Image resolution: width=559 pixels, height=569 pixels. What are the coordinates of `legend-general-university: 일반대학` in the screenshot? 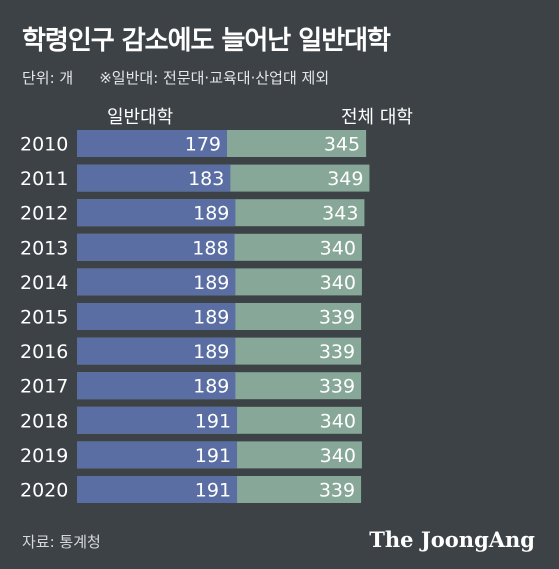 It's located at (140, 117).